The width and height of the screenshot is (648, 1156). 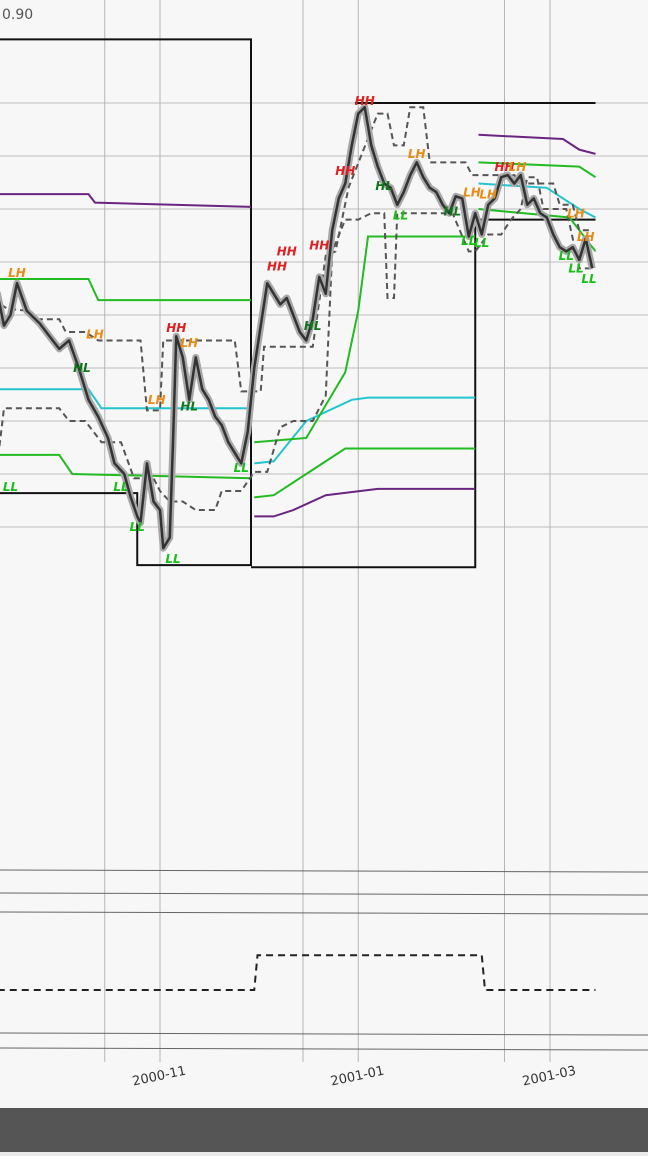 What do you see at coordinates (324, 1130) in the screenshot?
I see `screen-bezel` at bounding box center [324, 1130].